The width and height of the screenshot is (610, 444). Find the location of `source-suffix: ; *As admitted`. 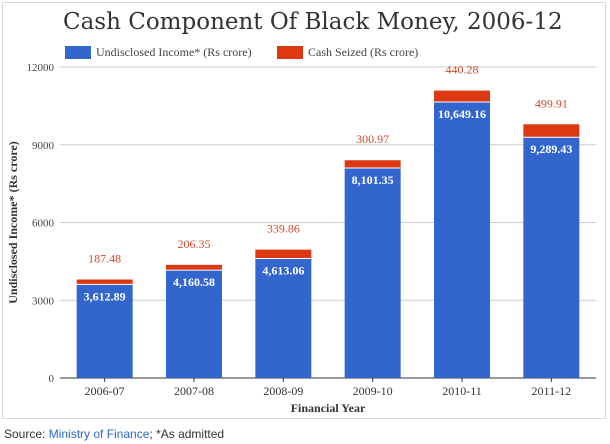

source-suffix: ; *As admitted is located at coordinates (187, 434).